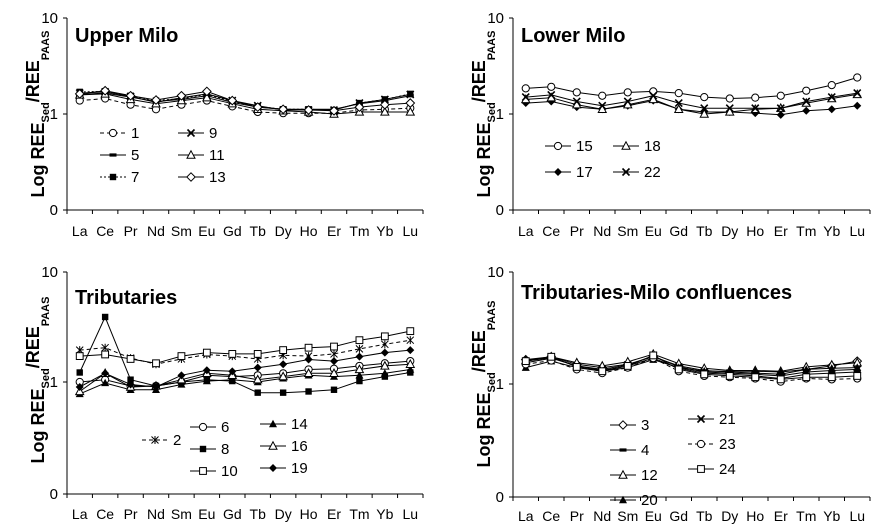 The height and width of the screenshot is (532, 873). Describe the element at coordinates (483, 114) in the screenshot. I see `y-axis-label-2: Log REESed/REEPAAS` at that location.